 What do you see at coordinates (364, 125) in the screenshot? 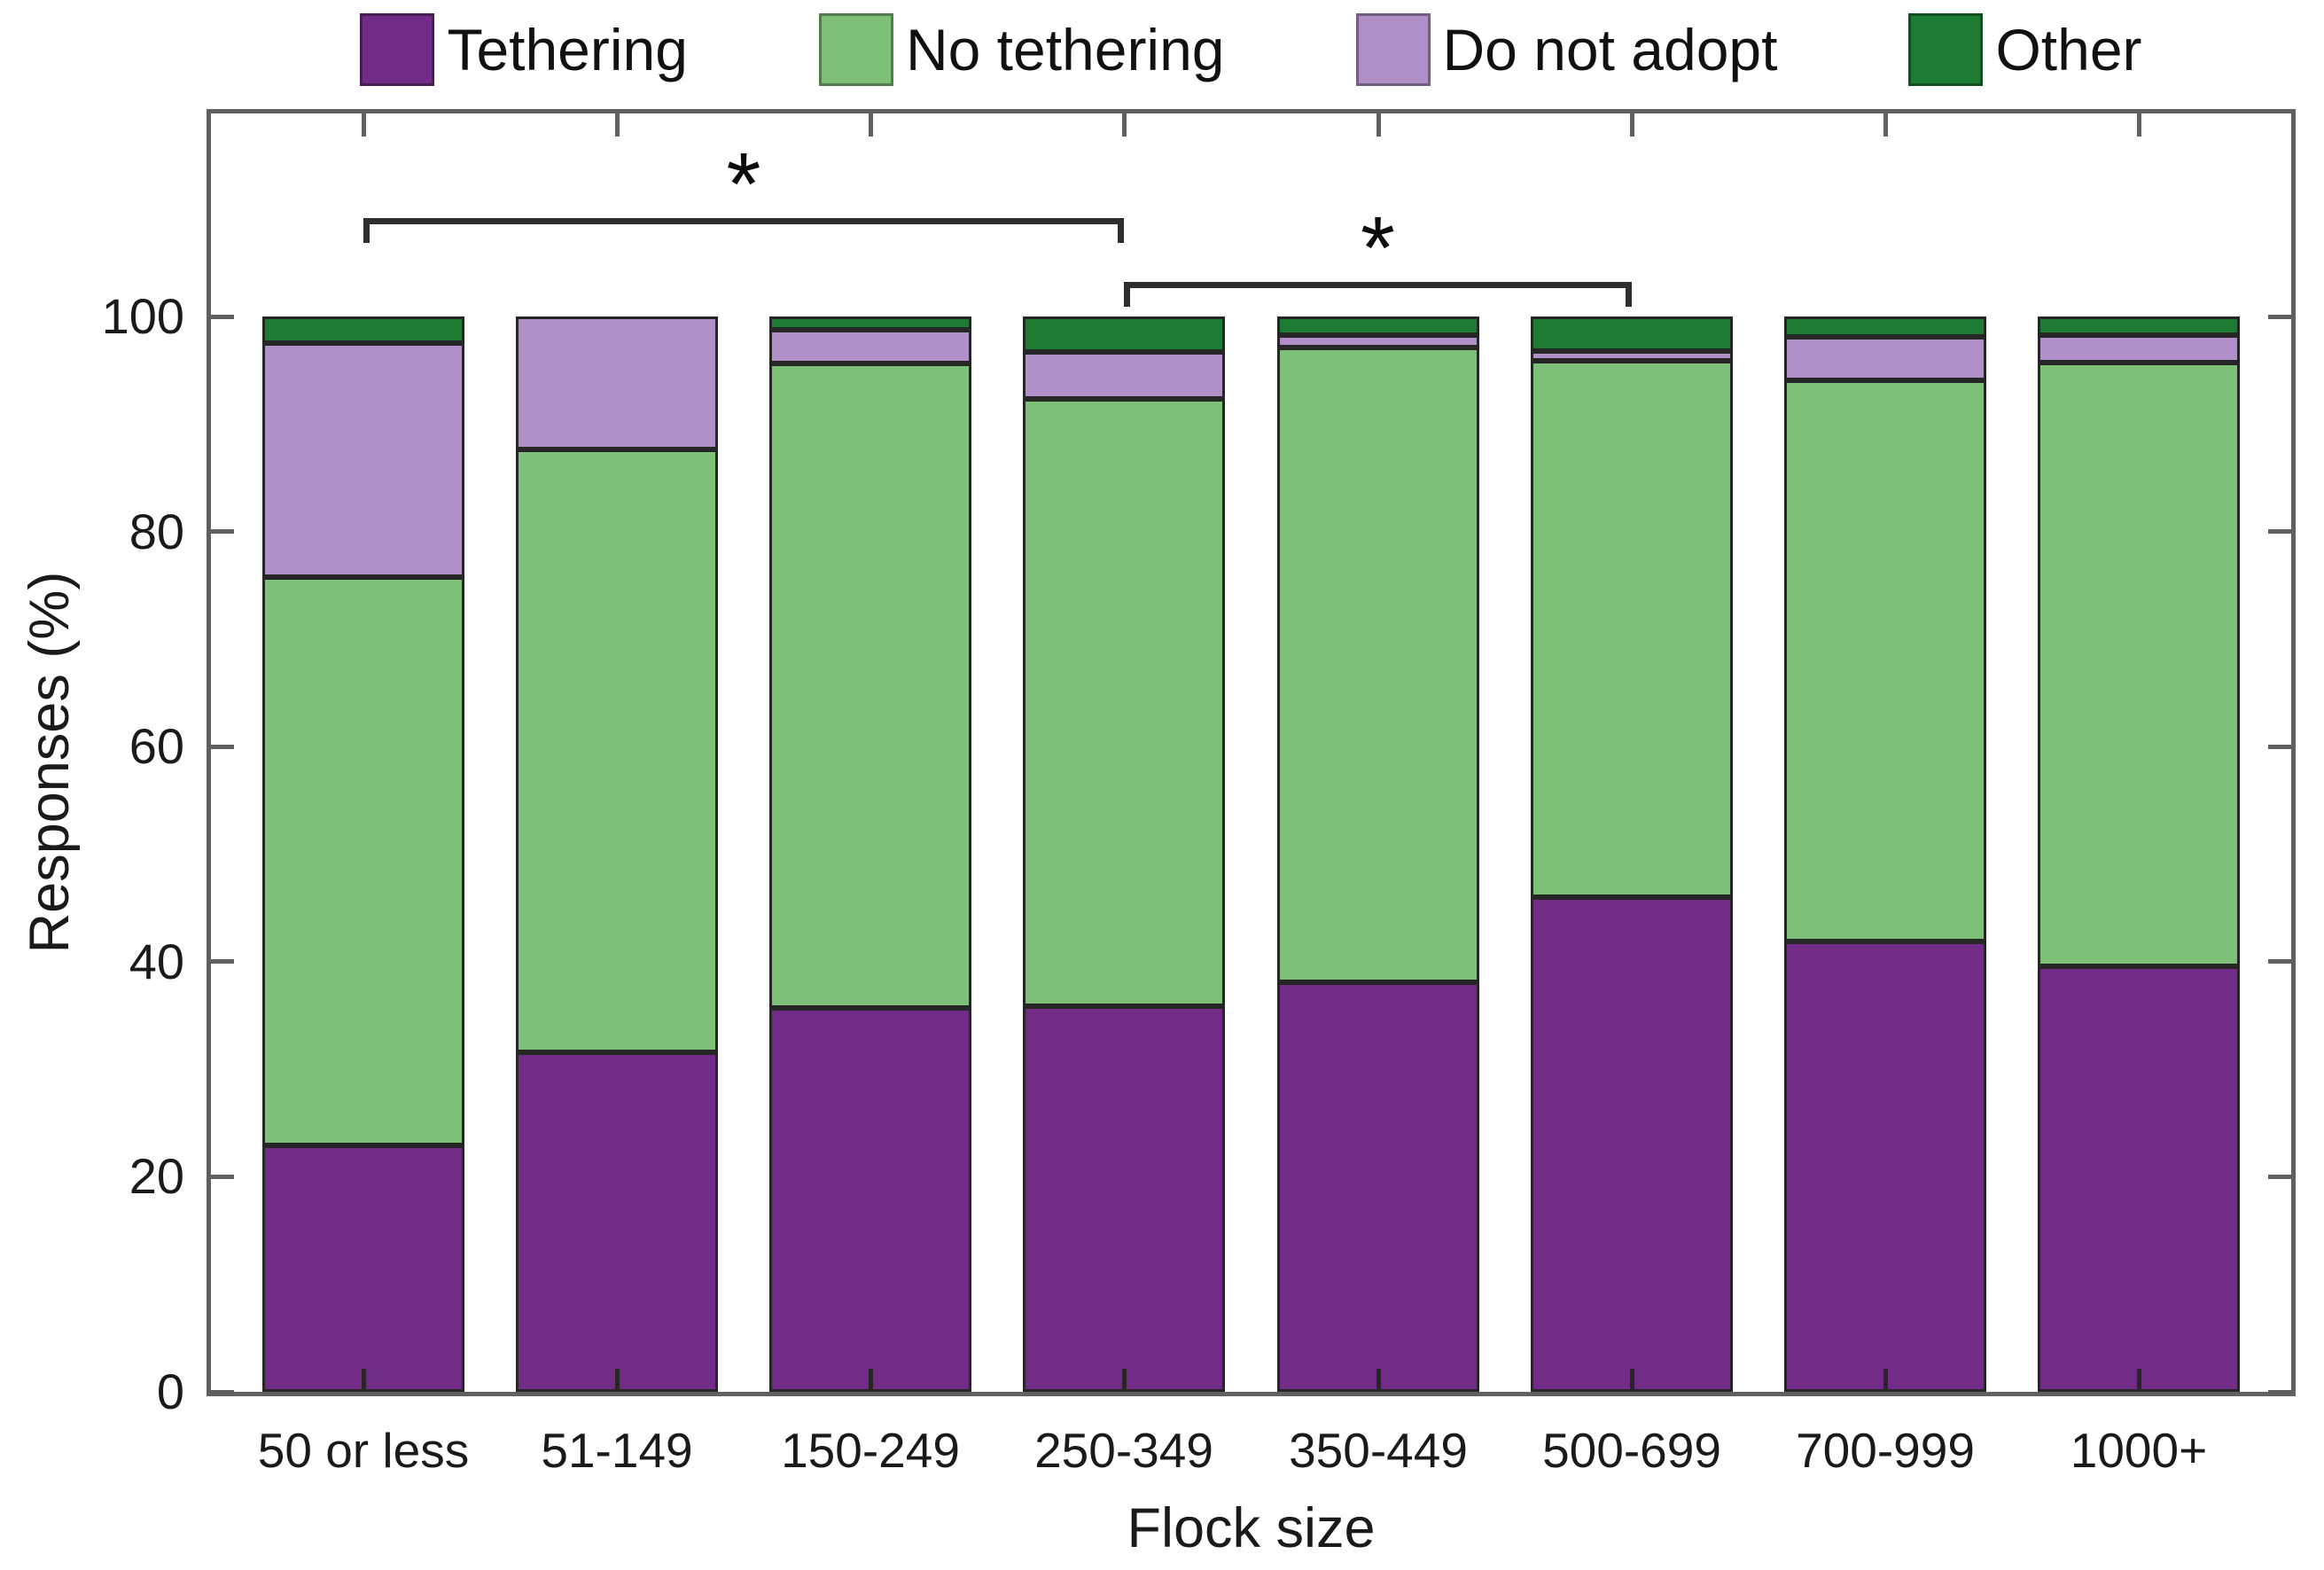
I see `x-tick-top-50-or-less` at bounding box center [364, 125].